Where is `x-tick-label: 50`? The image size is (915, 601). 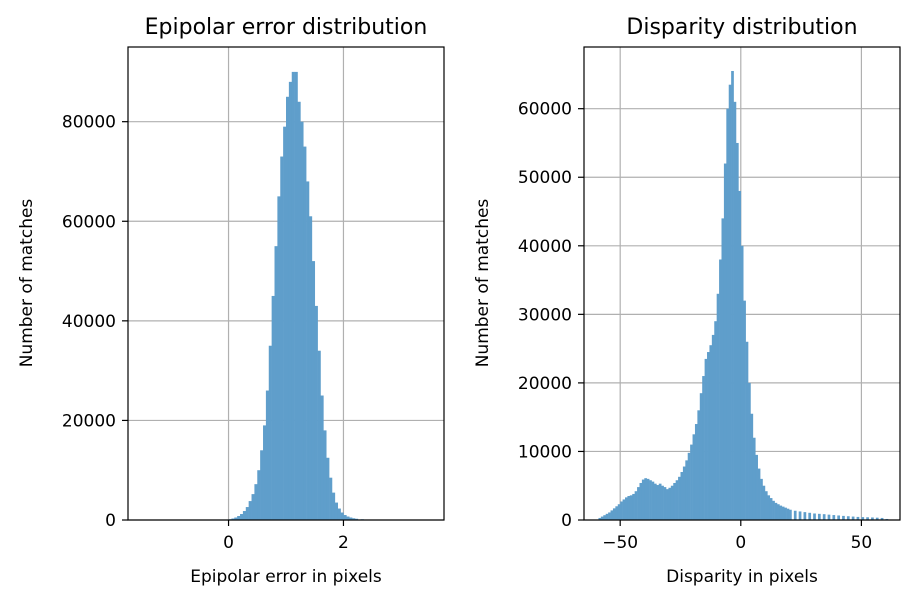 x-tick-label: 50 is located at coordinates (862, 543).